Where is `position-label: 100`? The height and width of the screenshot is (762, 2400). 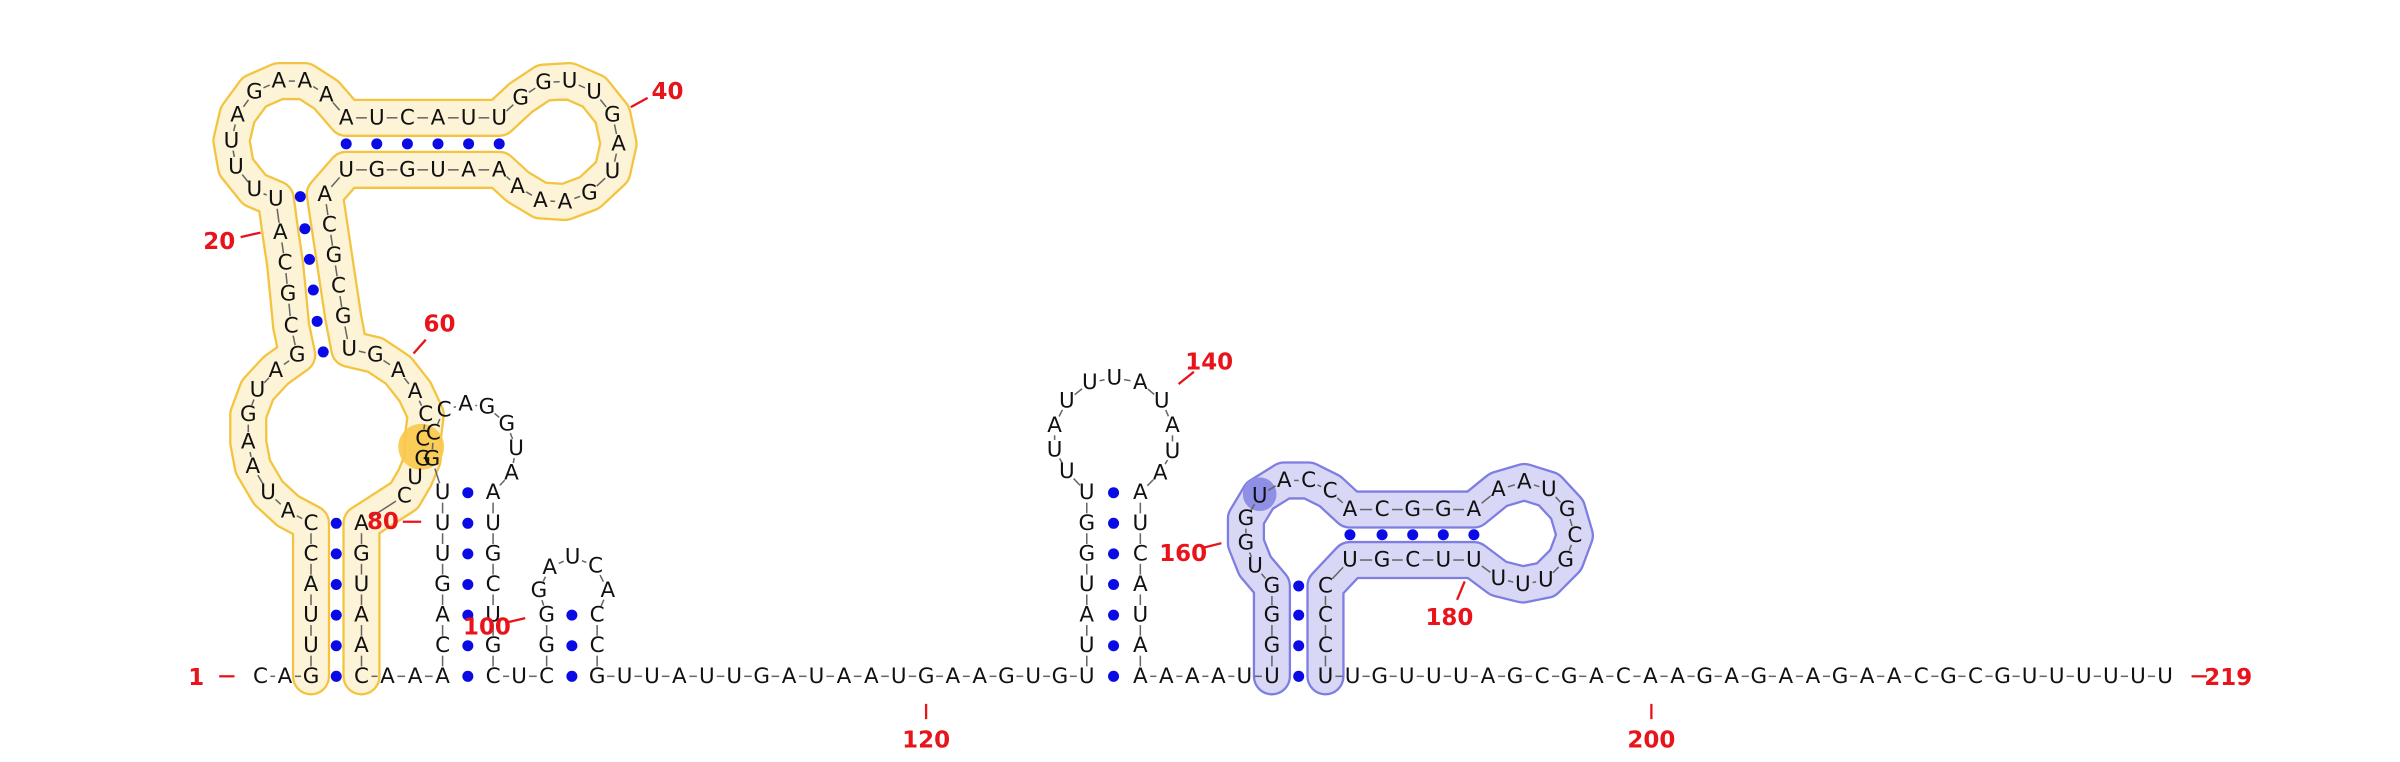 position-label: 100 is located at coordinates (487, 627).